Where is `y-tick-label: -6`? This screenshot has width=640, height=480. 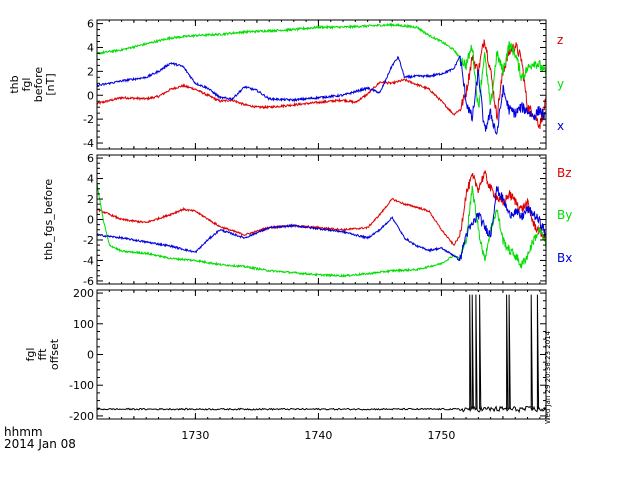 y-tick-label: -6 is located at coordinates (88, 281).